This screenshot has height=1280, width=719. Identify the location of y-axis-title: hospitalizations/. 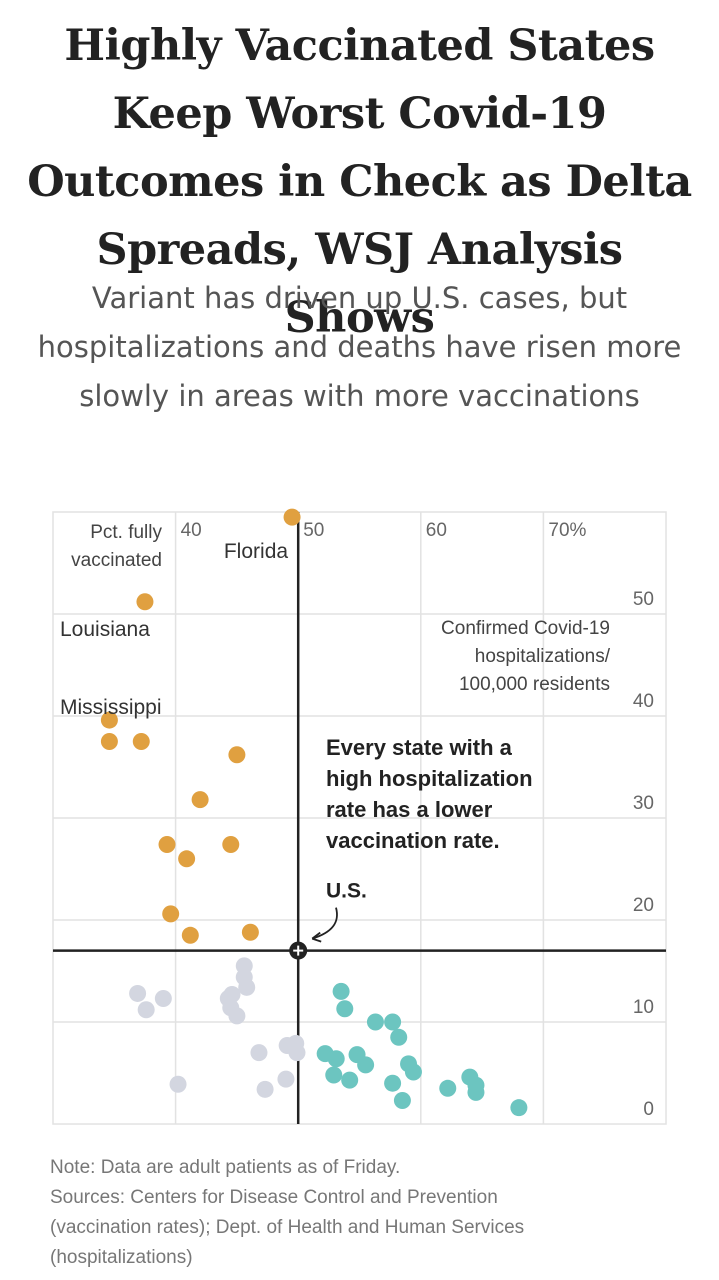
(543, 656).